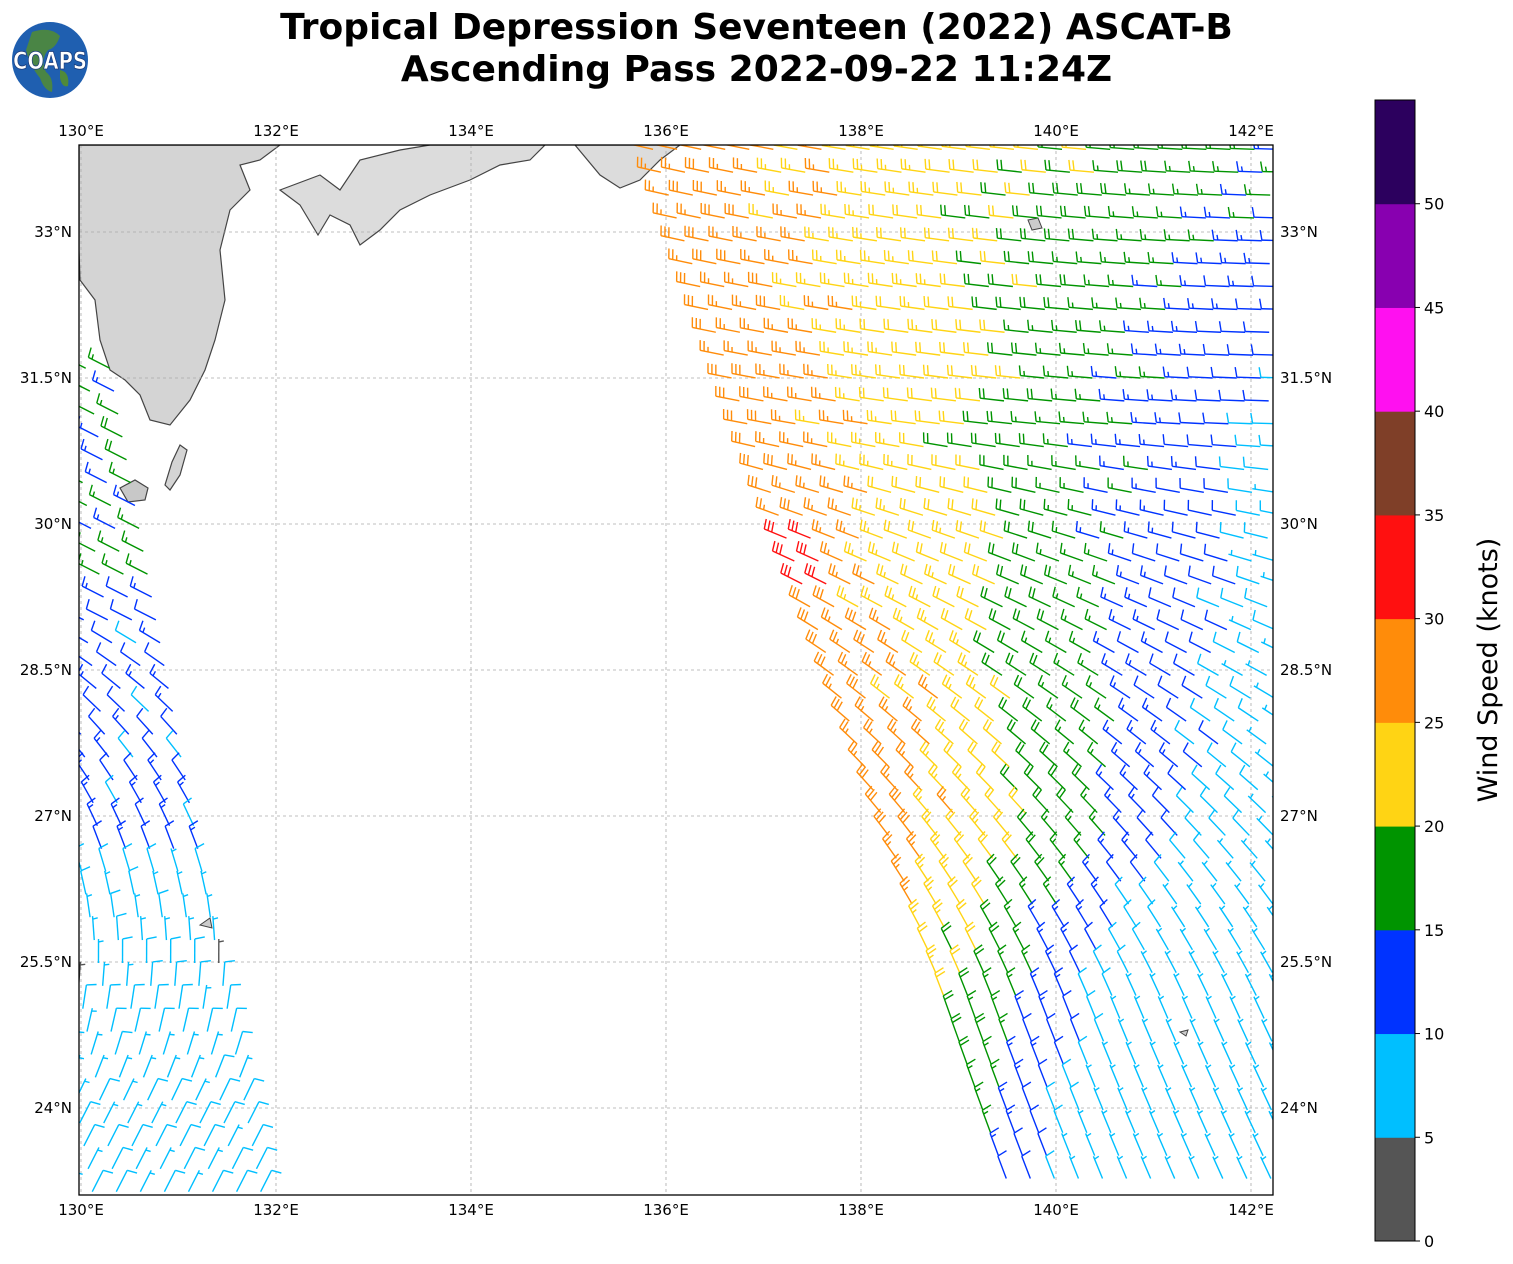  What do you see at coordinates (666, 1210) in the screenshot?
I see `lon-tick-label-bottom: 136°E` at bounding box center [666, 1210].